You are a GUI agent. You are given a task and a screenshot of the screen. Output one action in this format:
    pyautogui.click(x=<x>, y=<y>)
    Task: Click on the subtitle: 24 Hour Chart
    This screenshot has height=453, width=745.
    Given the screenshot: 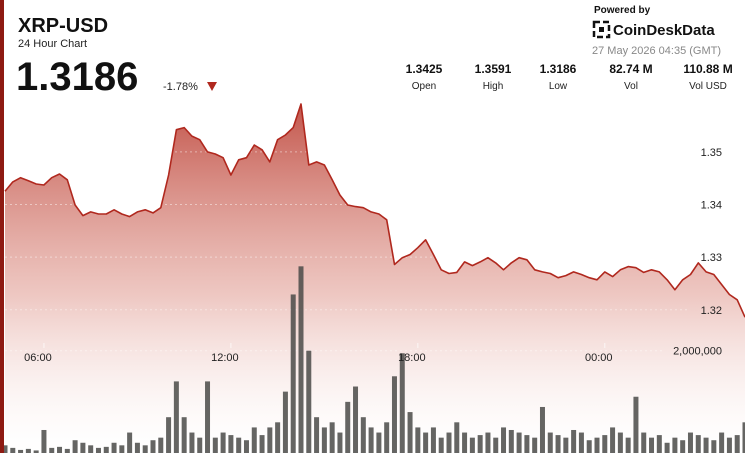 What is the action you would take?
    pyautogui.click(x=52, y=44)
    